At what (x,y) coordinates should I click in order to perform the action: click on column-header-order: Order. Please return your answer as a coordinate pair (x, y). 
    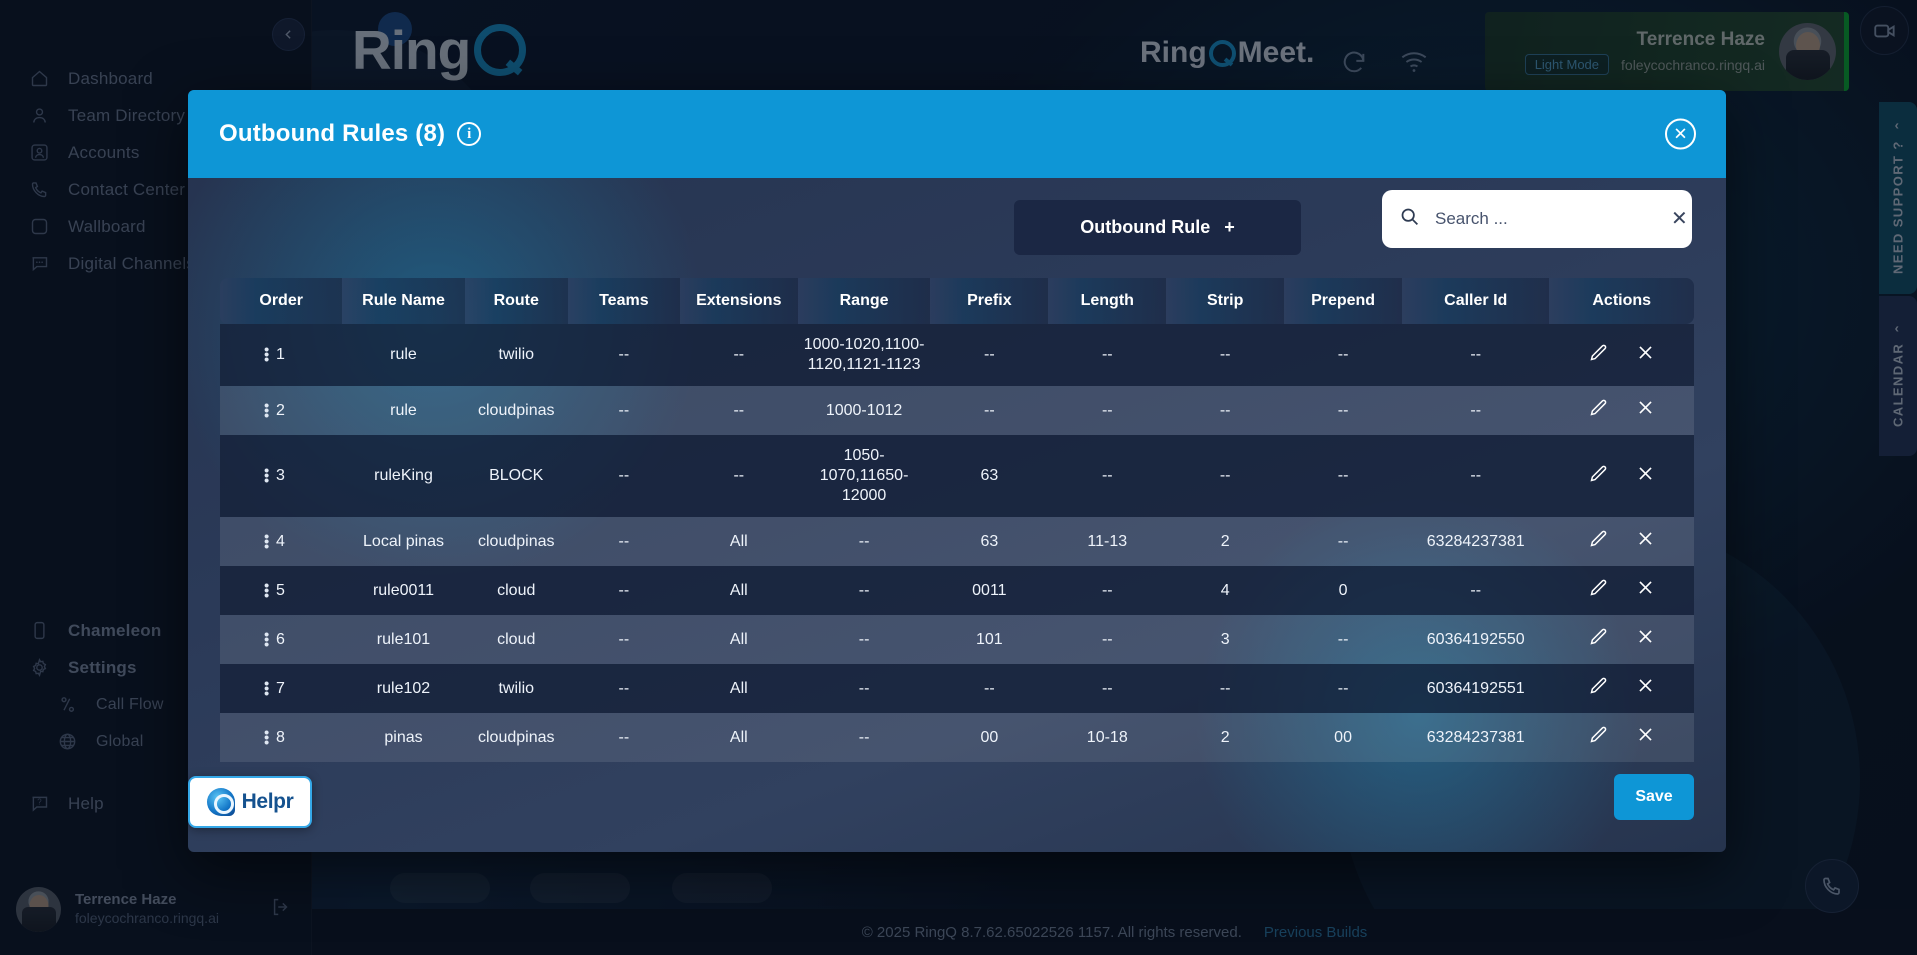
    Looking at the image, I should click on (281, 301).